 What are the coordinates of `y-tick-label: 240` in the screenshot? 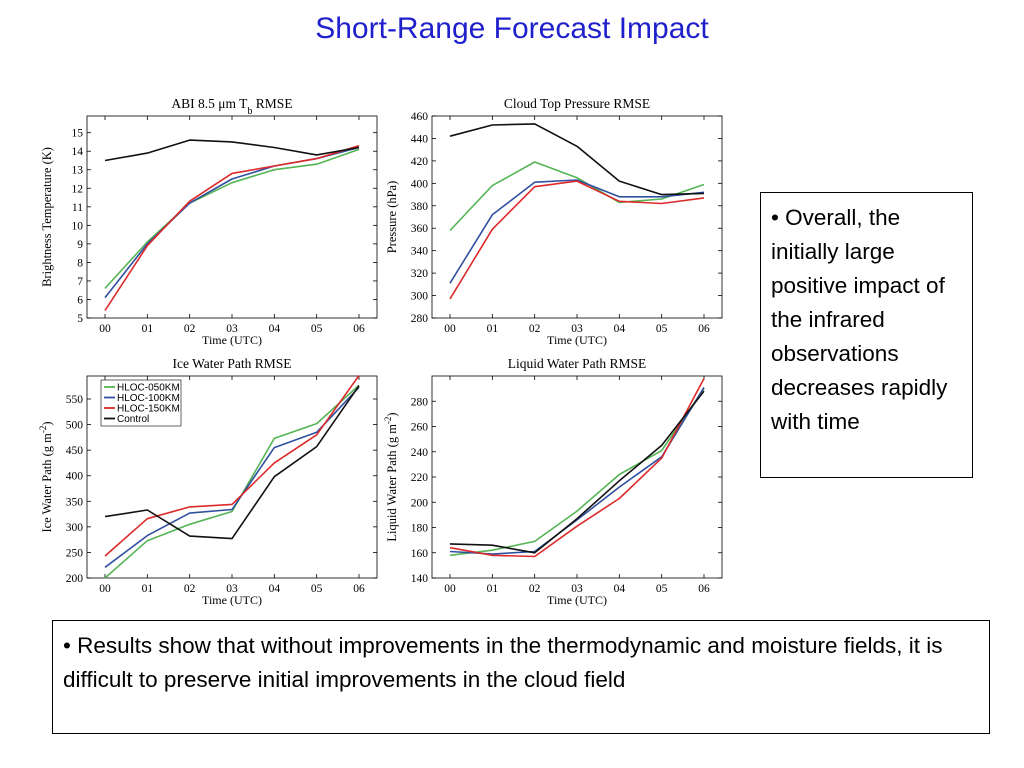 It's located at (420, 453).